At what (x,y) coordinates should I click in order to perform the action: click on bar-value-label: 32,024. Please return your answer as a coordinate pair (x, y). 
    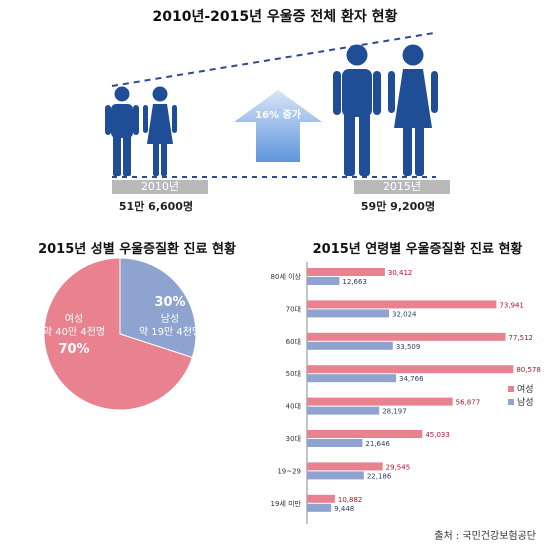
    Looking at the image, I should click on (404, 314).